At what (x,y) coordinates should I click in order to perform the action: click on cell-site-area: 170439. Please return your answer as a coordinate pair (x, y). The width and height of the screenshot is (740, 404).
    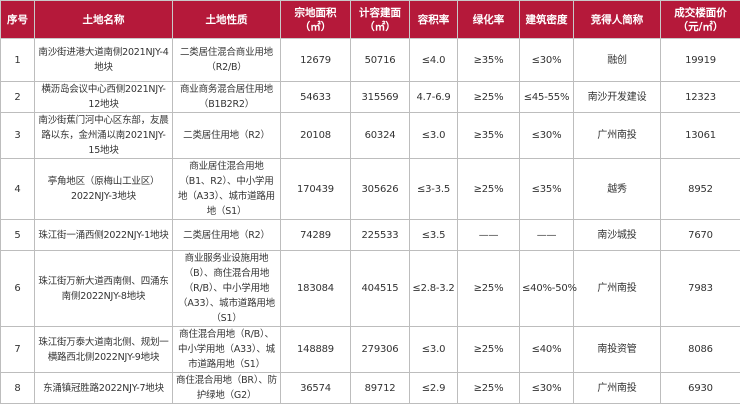
    Looking at the image, I should click on (316, 189).